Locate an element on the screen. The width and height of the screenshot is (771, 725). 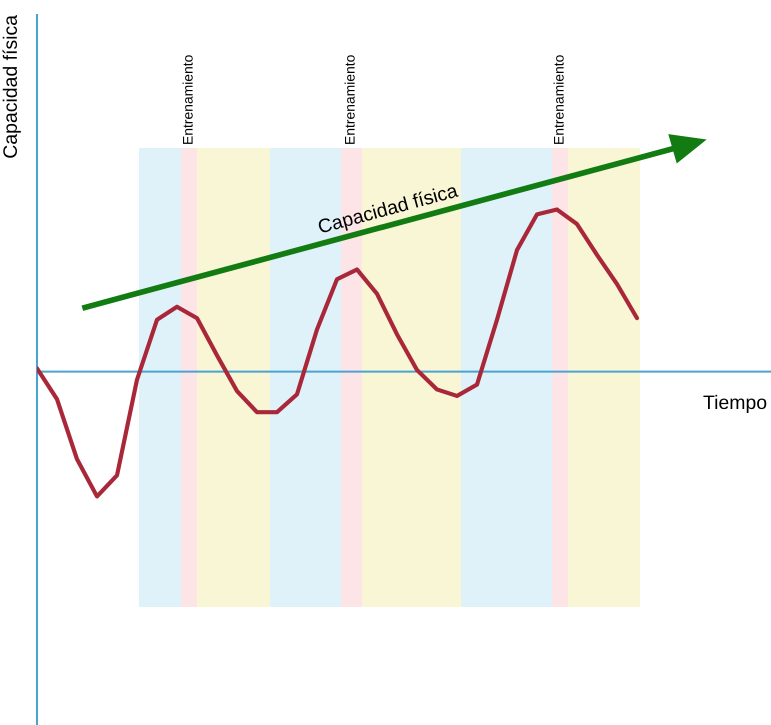
y-axis-title: Capacidad física is located at coordinates (11, 86).